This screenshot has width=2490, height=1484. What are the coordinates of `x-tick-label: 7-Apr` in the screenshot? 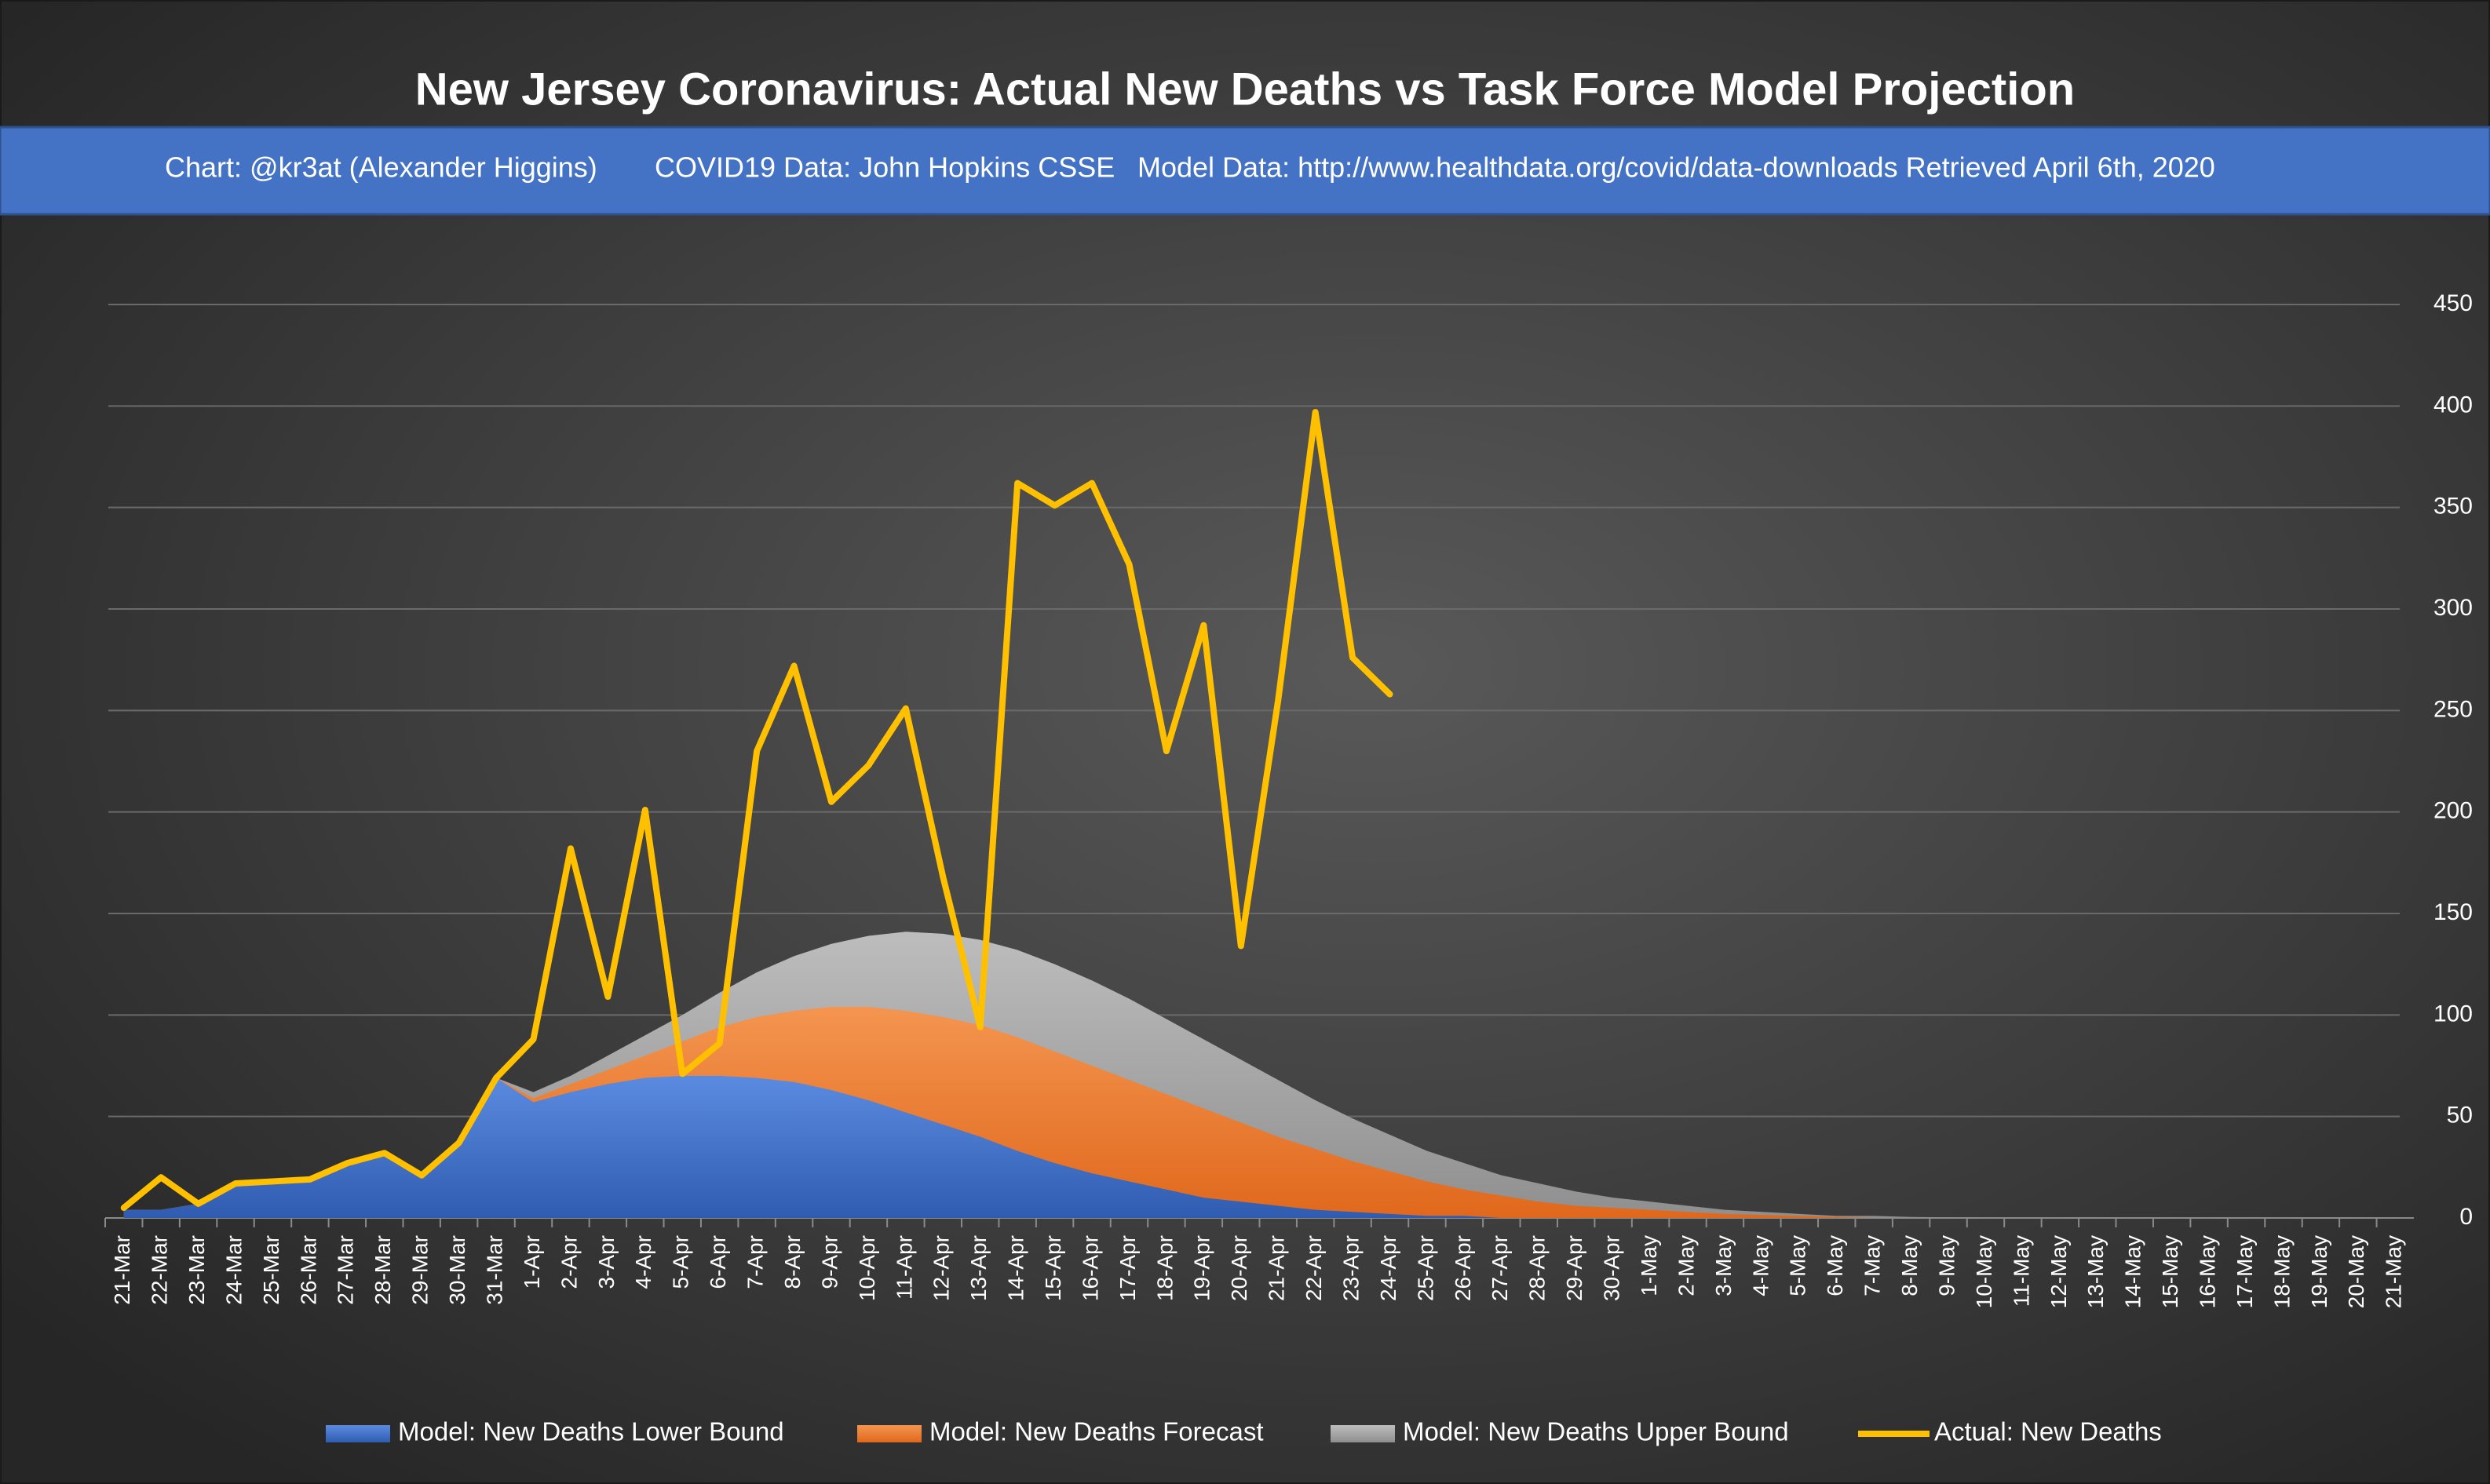 It's located at (755, 1262).